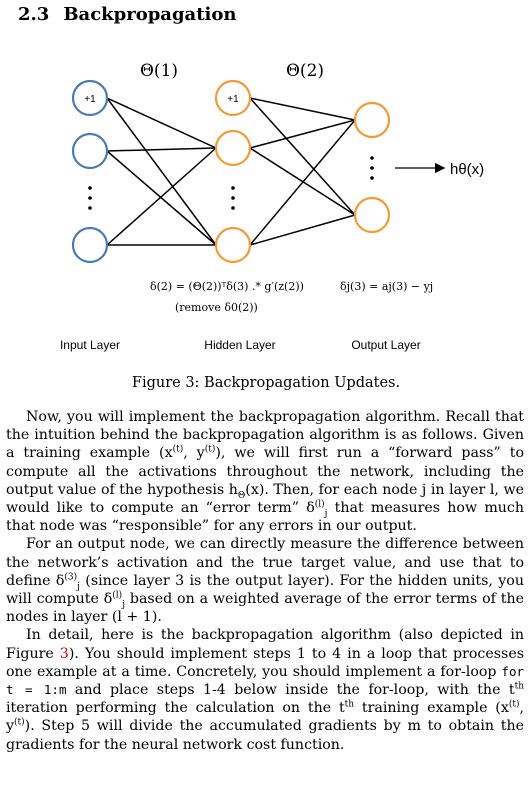  I want to click on equation-output-delta: δj(3) = aj(3) − yj, so click(386, 286).